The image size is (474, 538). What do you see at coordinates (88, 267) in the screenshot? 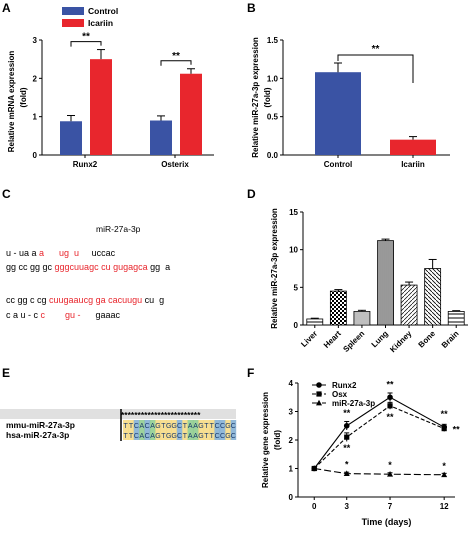
I see `panel-c-row: gg cc gg gc gggcuuagc cu gugagca gg a` at bounding box center [88, 267].